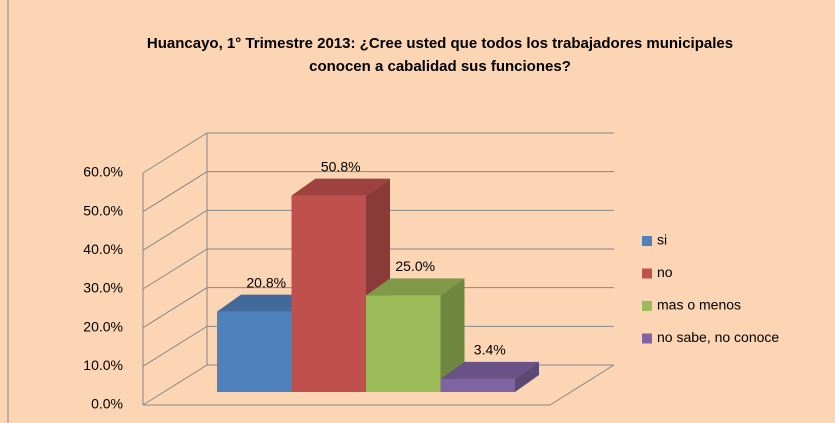 The height and width of the screenshot is (423, 835). Describe the element at coordinates (582, 385) in the screenshot. I see `floor-edge` at that location.